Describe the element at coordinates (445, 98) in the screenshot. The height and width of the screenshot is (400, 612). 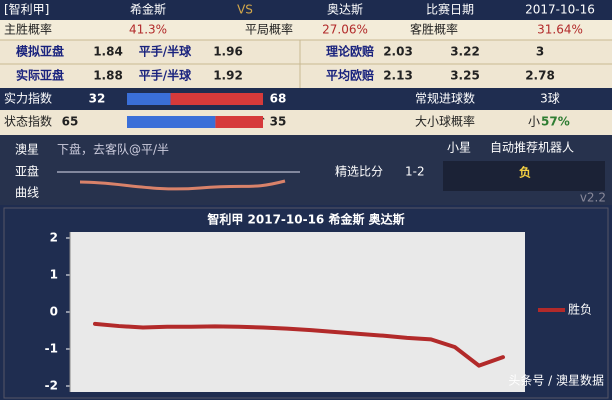
I see `goals-label: 常规进球数` at that location.